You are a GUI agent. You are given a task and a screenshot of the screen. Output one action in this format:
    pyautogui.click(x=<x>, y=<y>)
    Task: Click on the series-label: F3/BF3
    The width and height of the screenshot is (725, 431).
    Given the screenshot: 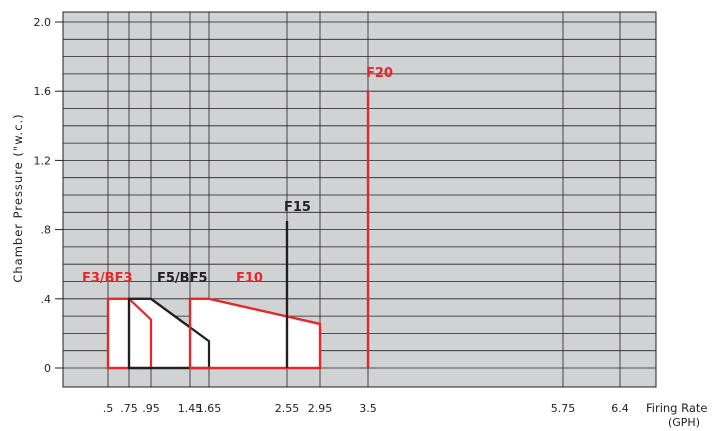 What is the action you would take?
    pyautogui.click(x=107, y=278)
    